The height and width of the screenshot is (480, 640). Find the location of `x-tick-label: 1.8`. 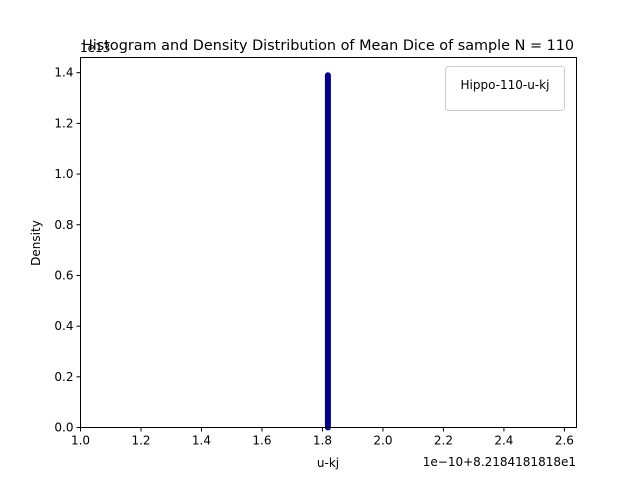

x-tick-label: 1.8 is located at coordinates (322, 441).